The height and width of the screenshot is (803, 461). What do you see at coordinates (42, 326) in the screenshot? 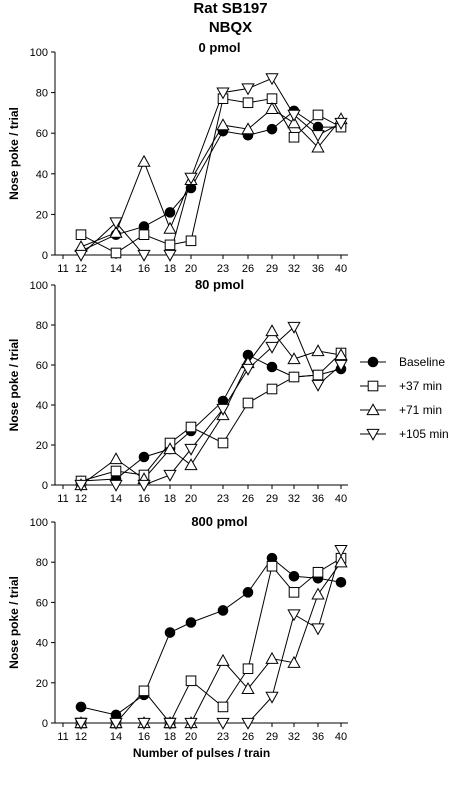
I see `y-tick-label: 80` at bounding box center [42, 326].